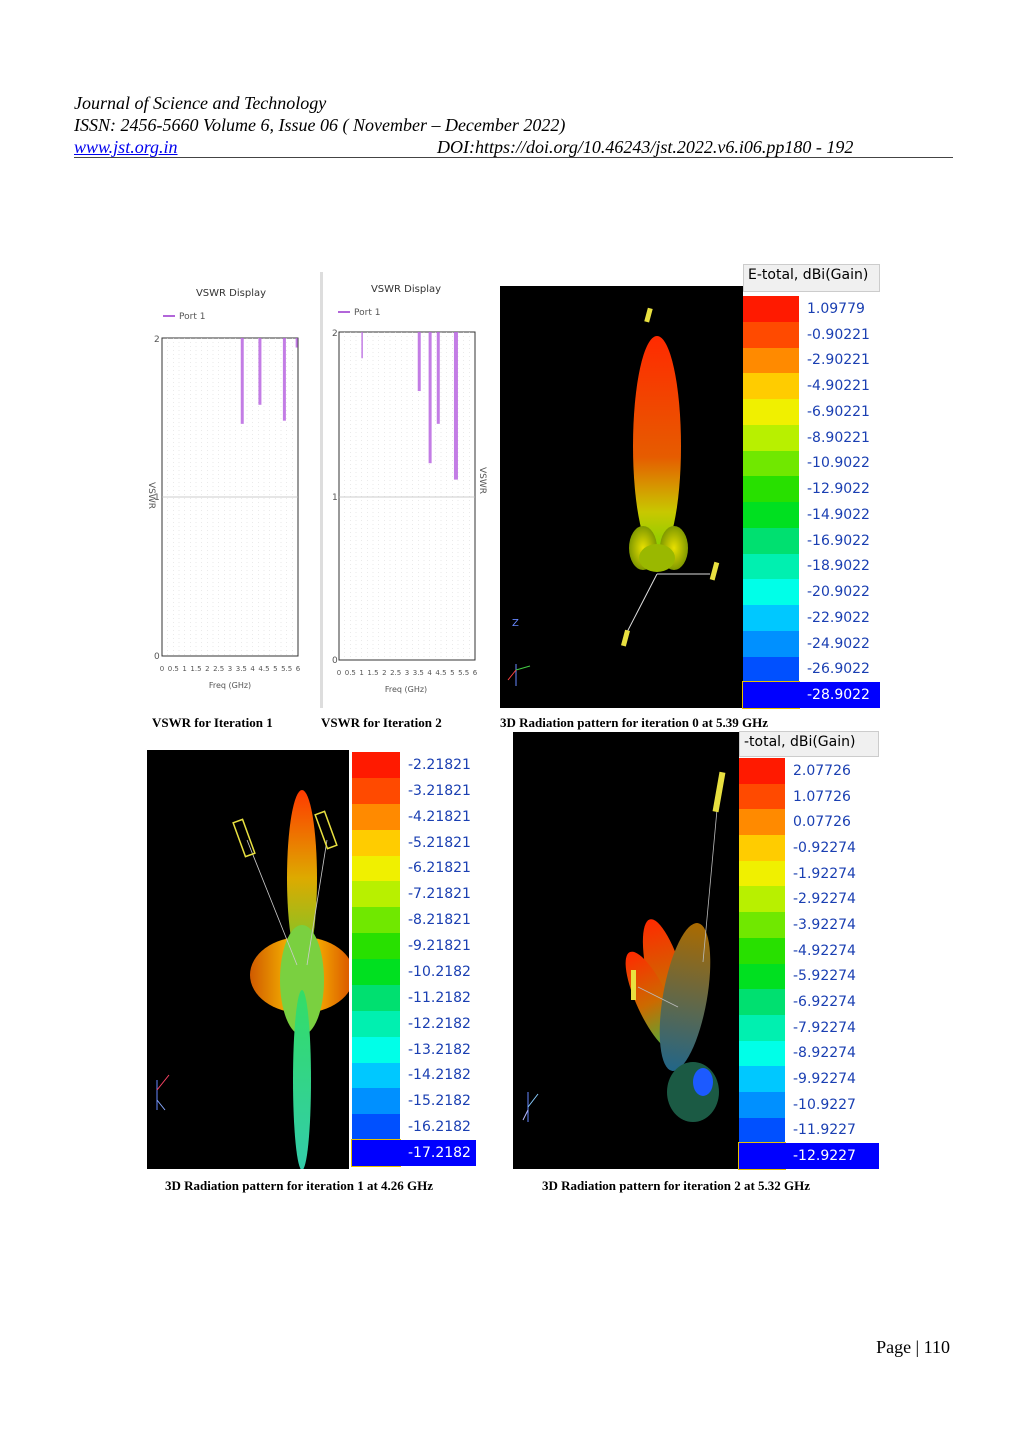 Image resolution: width=1024 pixels, height=1447 pixels. I want to click on legend-row: -24.9022, so click(811, 643).